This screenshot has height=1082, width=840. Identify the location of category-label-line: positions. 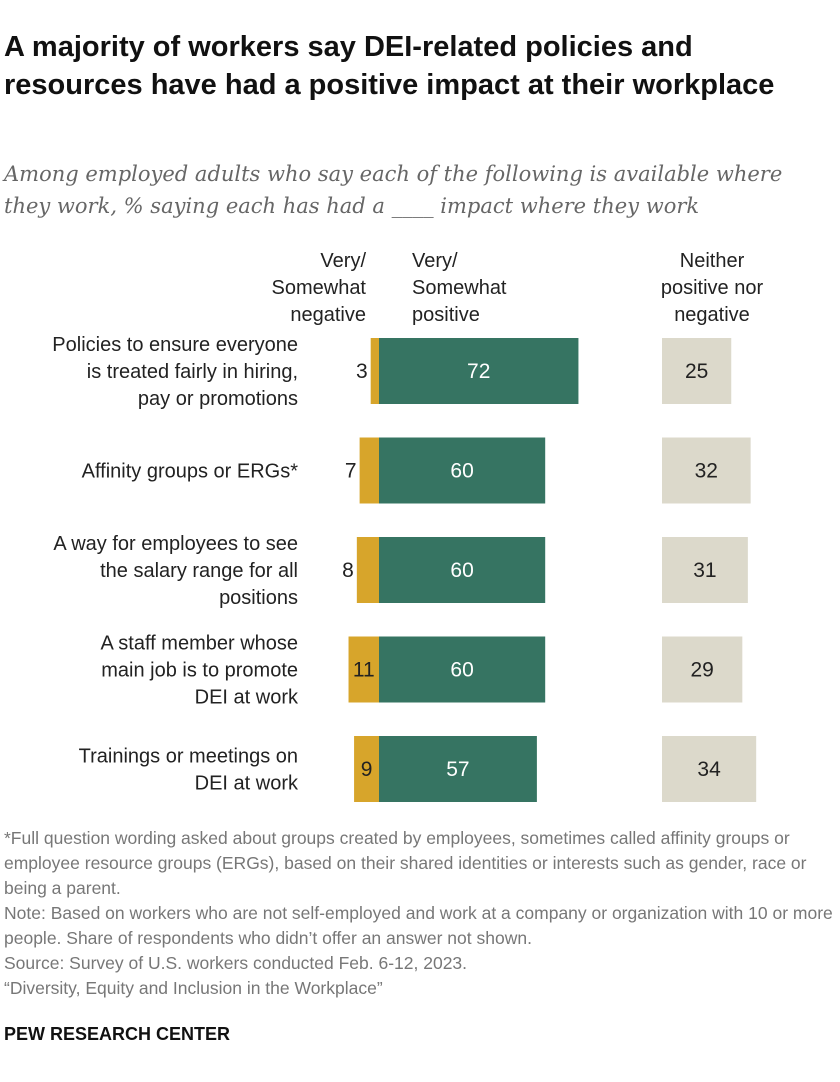
(258, 598).